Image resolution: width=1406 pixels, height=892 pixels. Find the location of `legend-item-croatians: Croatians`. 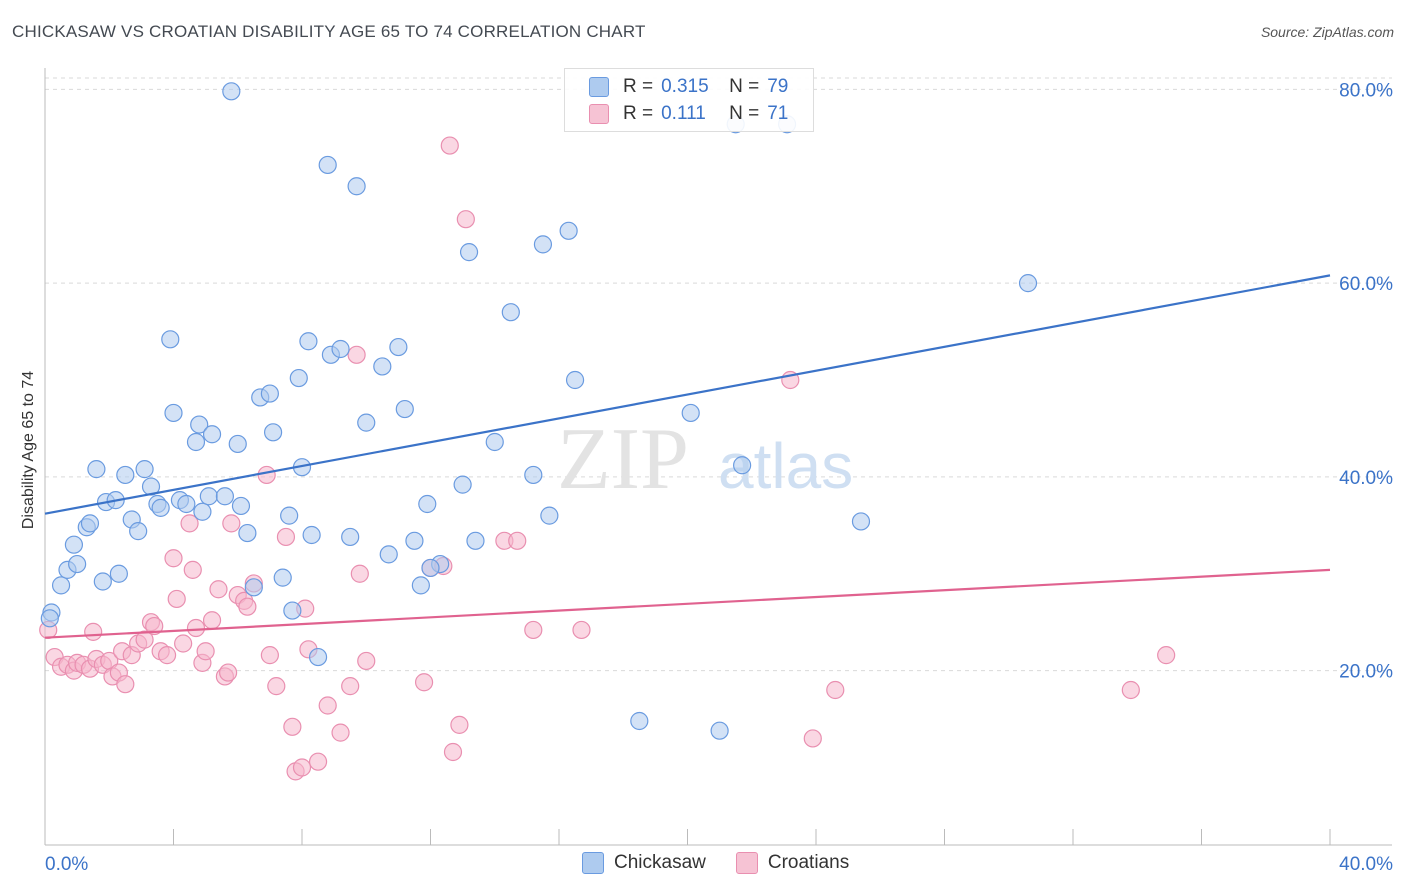

legend-item-croatians: Croatians is located at coordinates (792, 863).